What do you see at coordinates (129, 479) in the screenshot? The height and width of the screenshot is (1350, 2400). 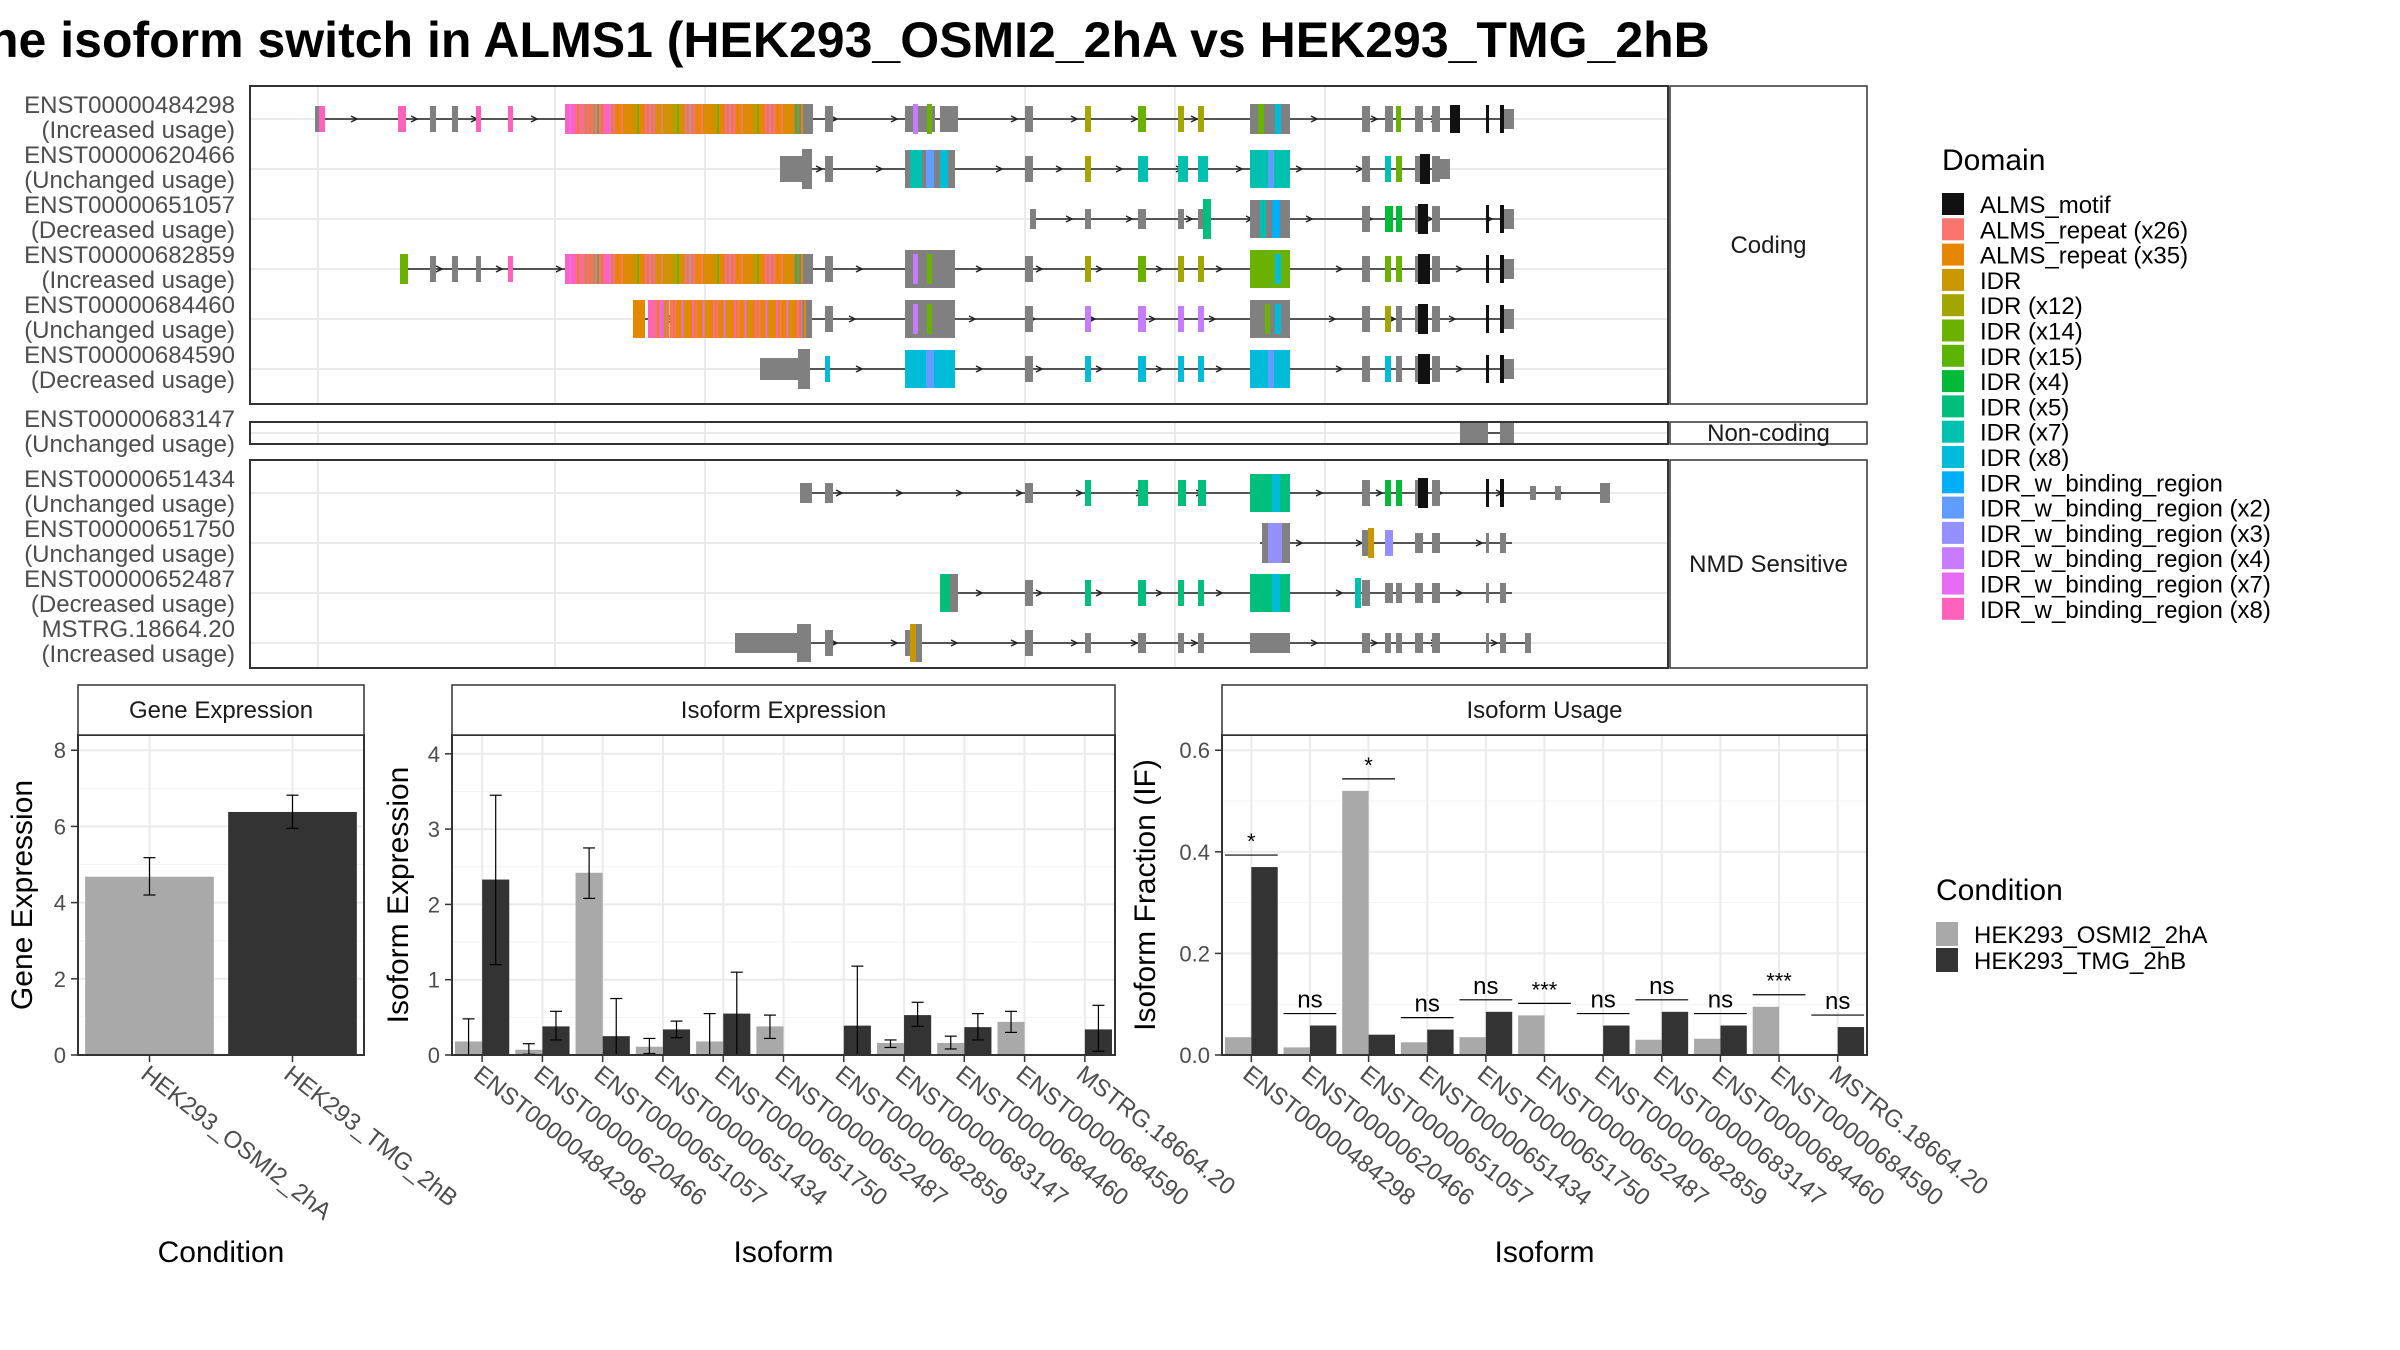 I see `isoform-id-label: ENST00000651434` at bounding box center [129, 479].